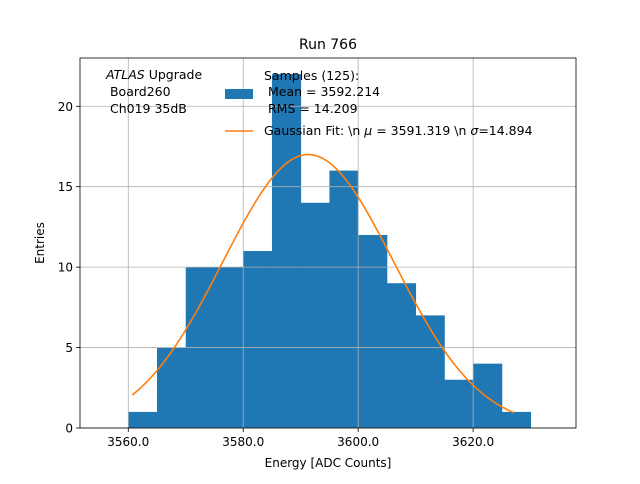 The height and width of the screenshot is (484, 640). What do you see at coordinates (146, 108) in the screenshot?
I see `annotation-line-3: Ch019 35dB` at bounding box center [146, 108].